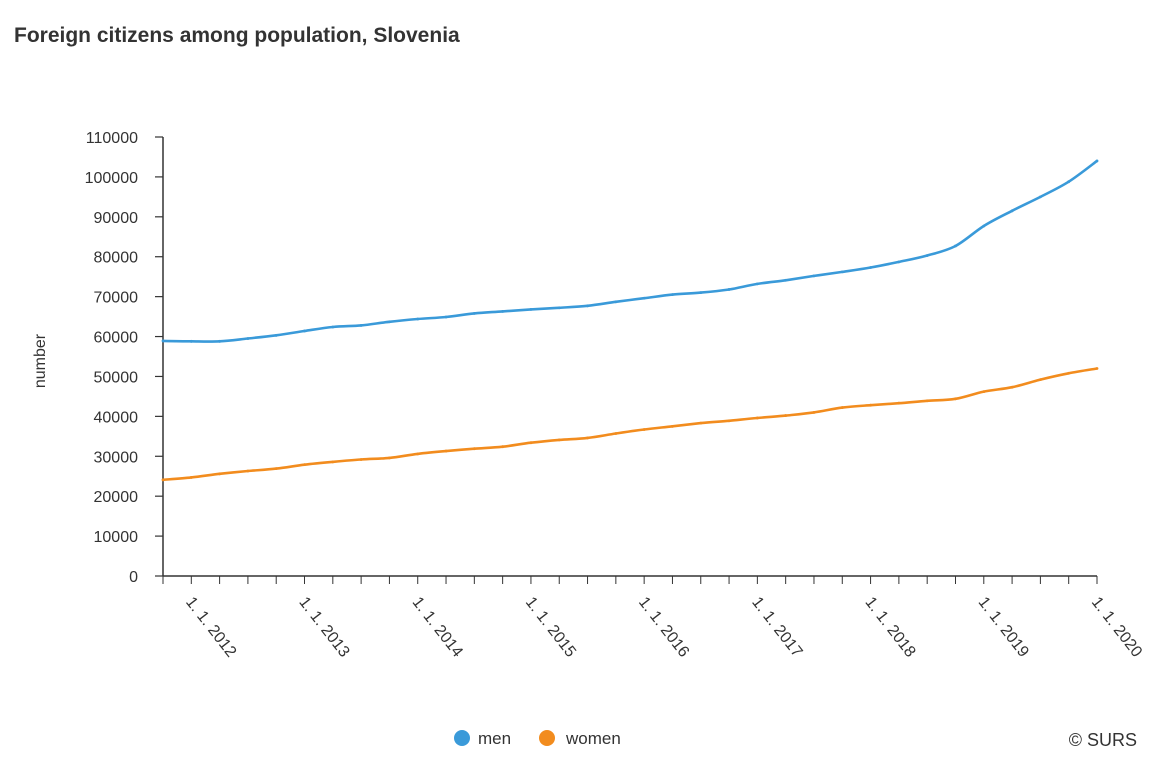  What do you see at coordinates (116, 218) in the screenshot?
I see `y-tick-label: 90000` at bounding box center [116, 218].